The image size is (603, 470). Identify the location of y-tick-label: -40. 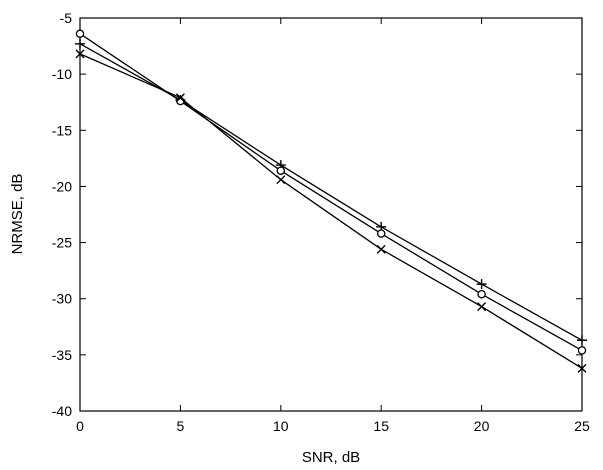
(62, 411).